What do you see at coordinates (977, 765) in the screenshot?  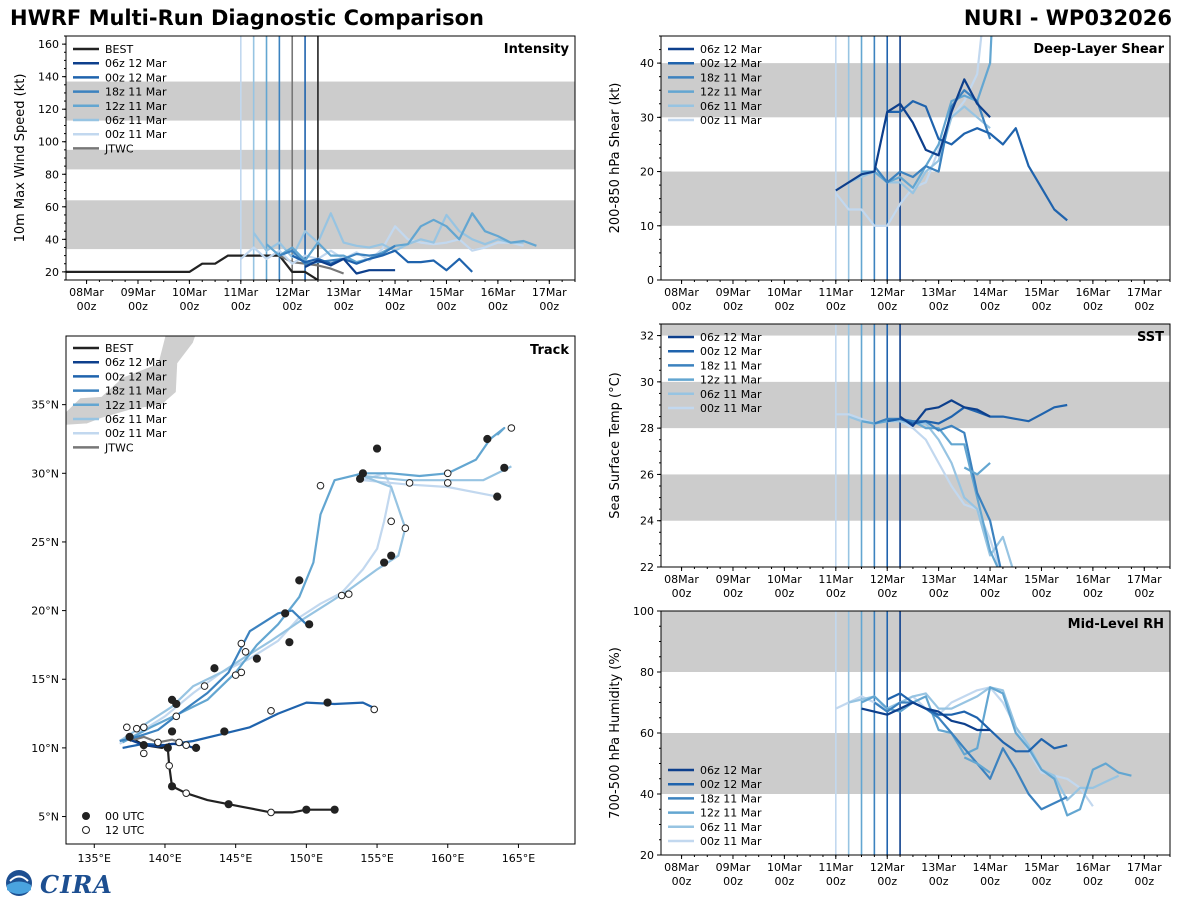 I see `rh-series-12z-11-mar-late-` at bounding box center [977, 765].